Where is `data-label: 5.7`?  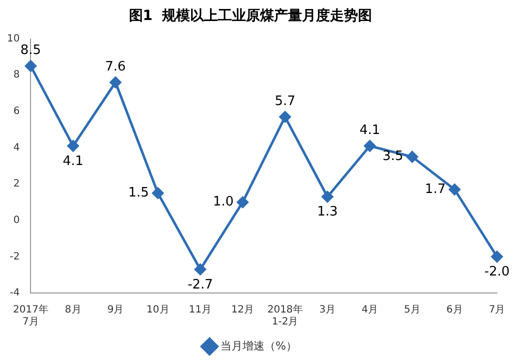
data-label: 5.7 is located at coordinates (285, 101).